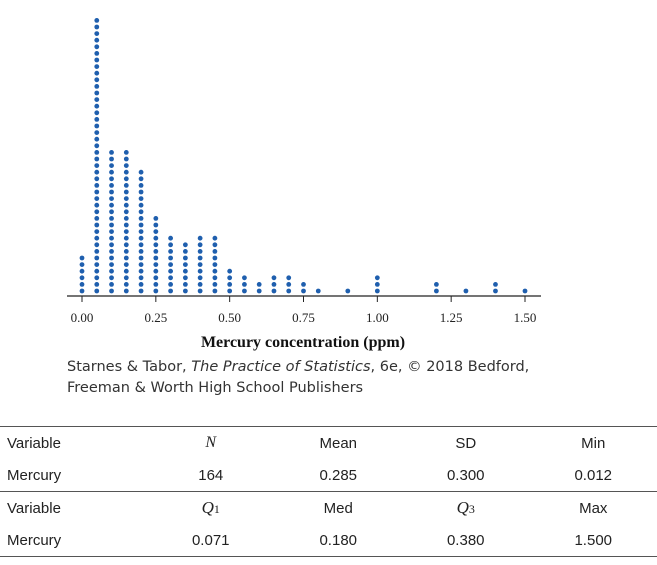 Image resolution: width=657 pixels, height=565 pixels. What do you see at coordinates (82, 317) in the screenshot?
I see `x-tick-label: 0.00` at bounding box center [82, 317].